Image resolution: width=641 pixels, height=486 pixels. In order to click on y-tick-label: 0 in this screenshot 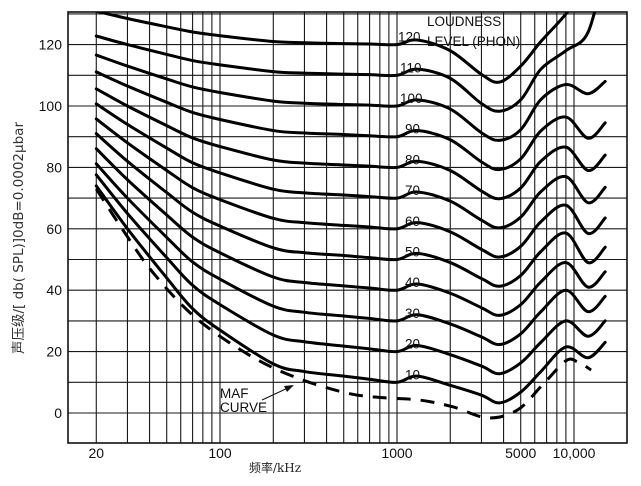, I will do `click(58, 413)`.